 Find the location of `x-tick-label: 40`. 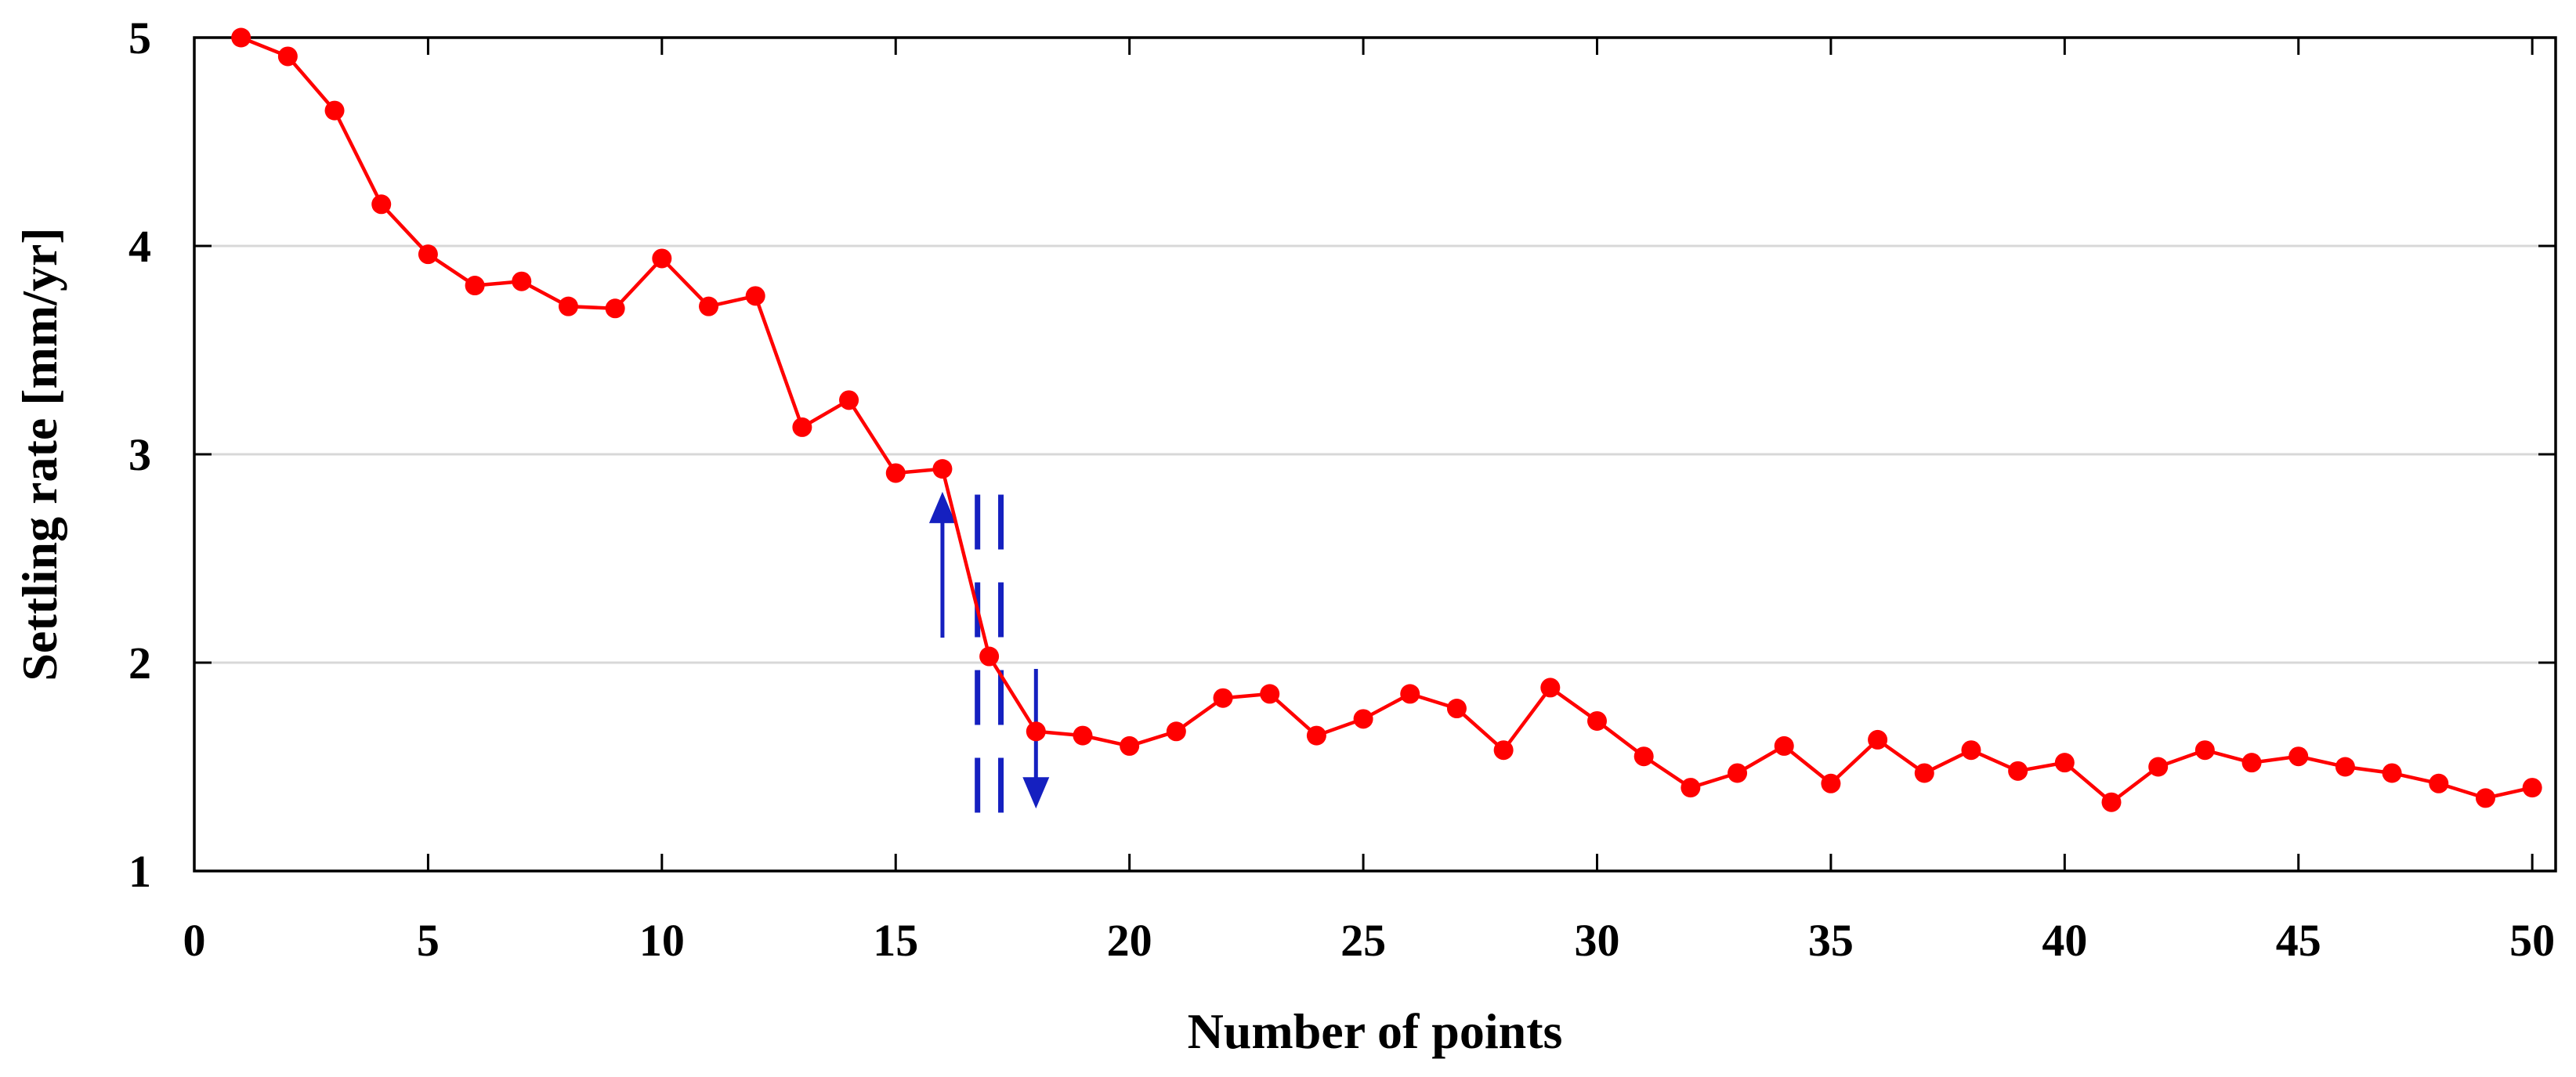

x-tick-label: 40 is located at coordinates (2065, 940).